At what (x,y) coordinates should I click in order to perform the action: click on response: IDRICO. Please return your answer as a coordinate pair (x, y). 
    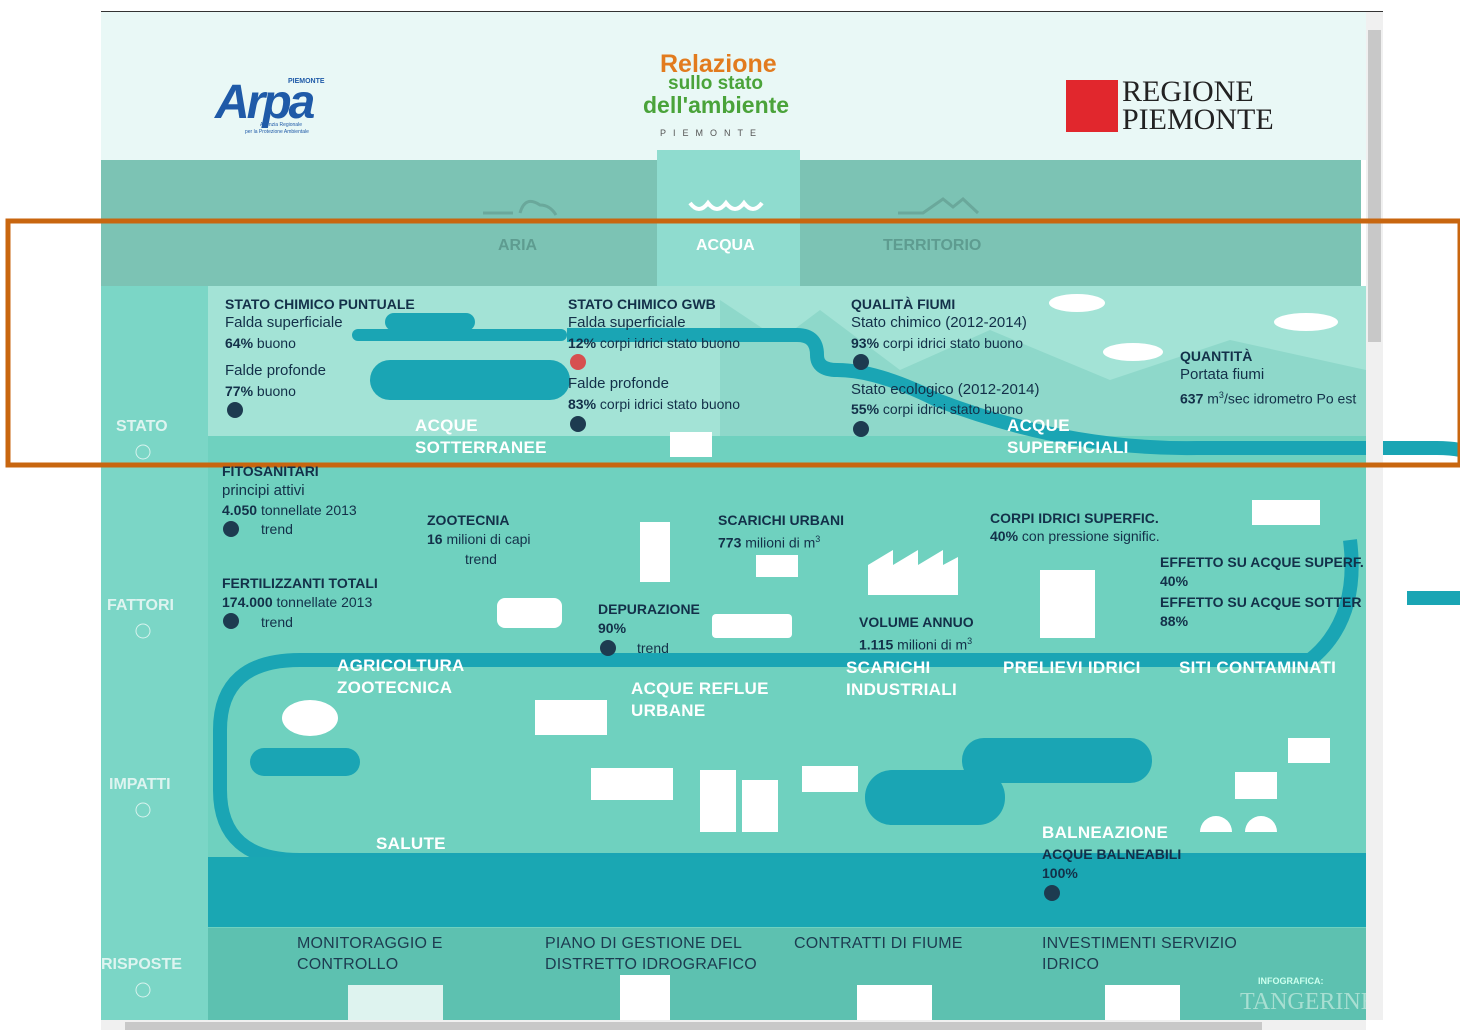
    Looking at the image, I should click on (1071, 964).